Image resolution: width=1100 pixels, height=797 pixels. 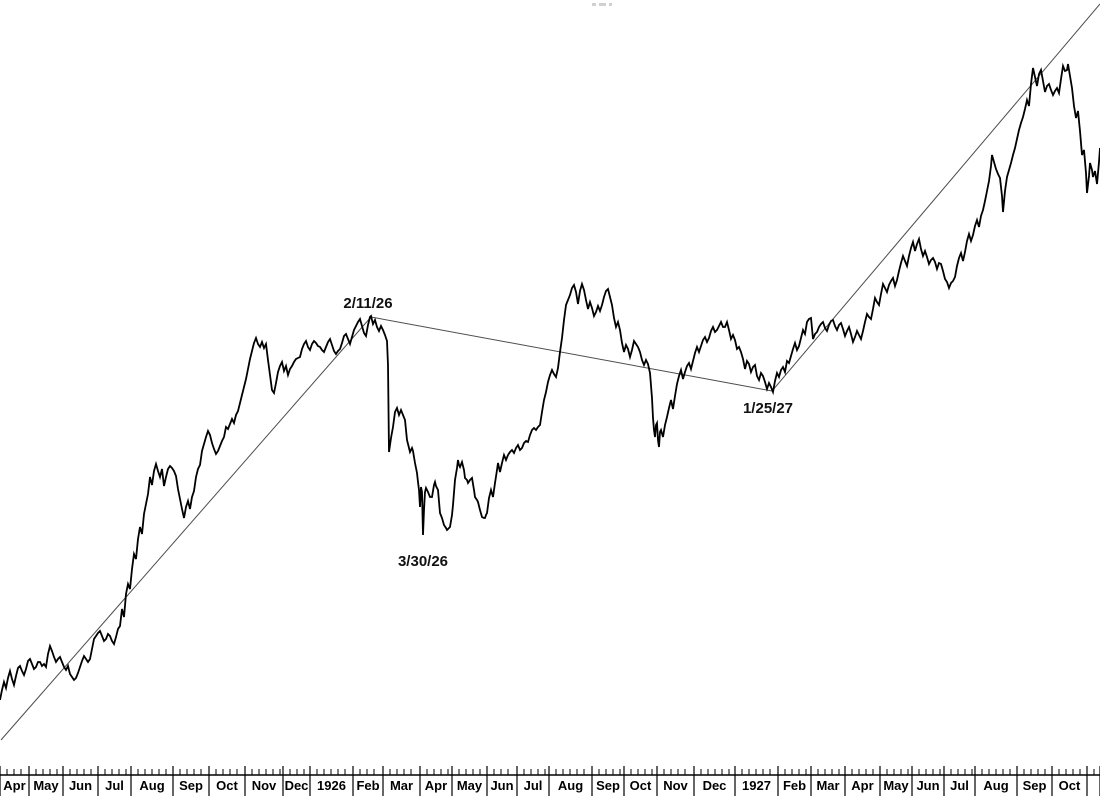 I want to click on month-label: 1926, so click(x=331, y=785).